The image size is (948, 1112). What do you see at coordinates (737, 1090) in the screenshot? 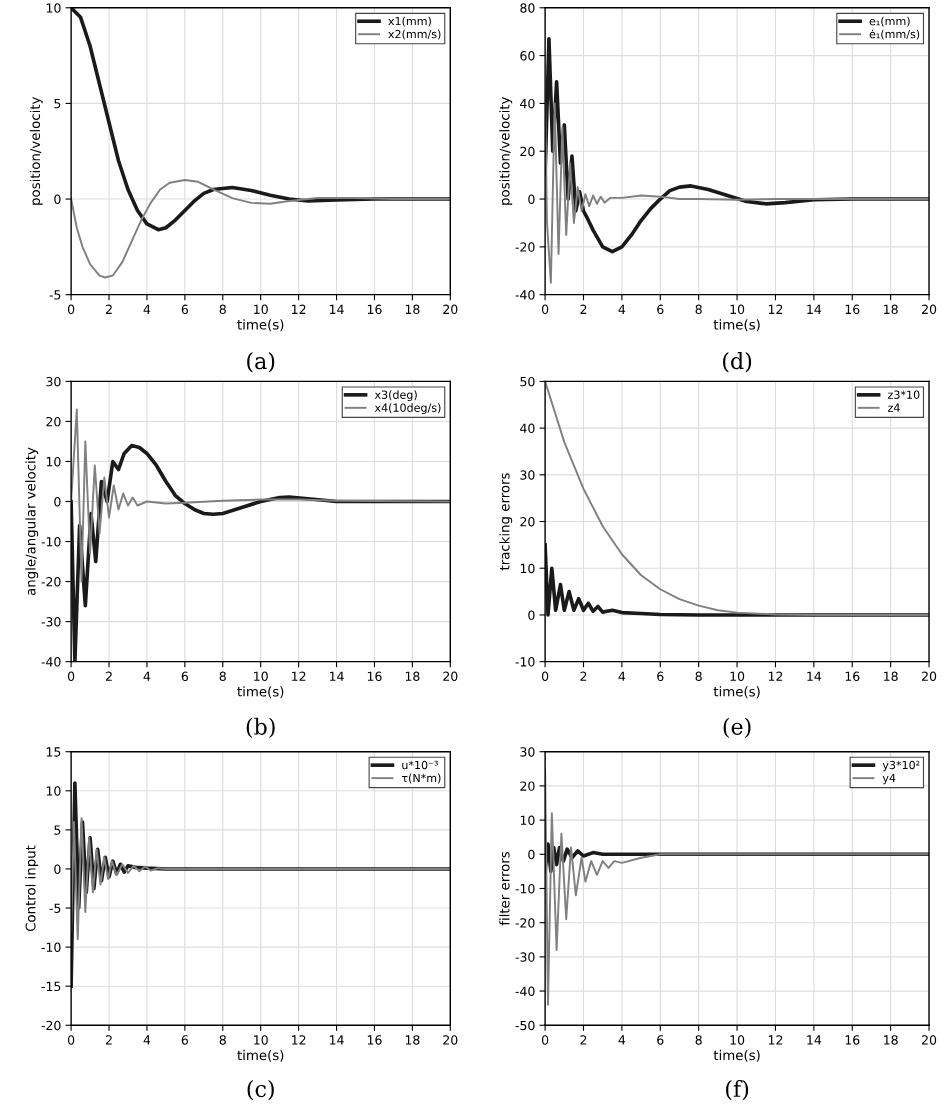
I see `text: (f)` at bounding box center [737, 1090].